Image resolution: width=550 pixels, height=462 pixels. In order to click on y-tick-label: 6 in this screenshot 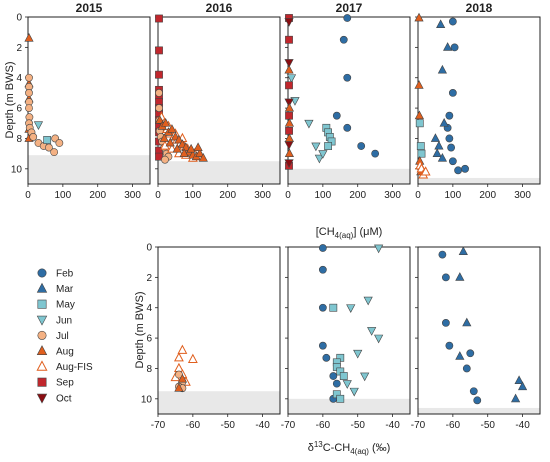, I will do `click(149, 339)`.